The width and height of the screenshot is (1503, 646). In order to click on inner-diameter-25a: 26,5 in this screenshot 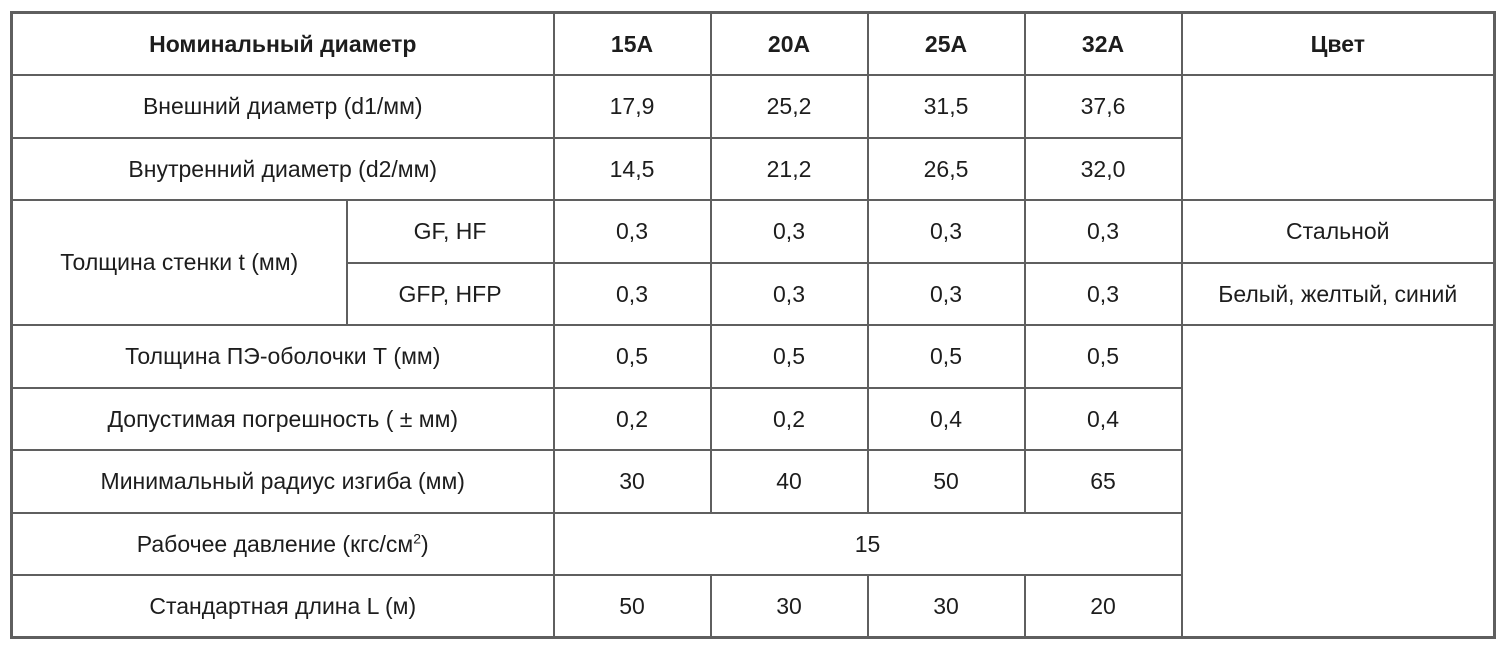, I will do `click(946, 168)`.